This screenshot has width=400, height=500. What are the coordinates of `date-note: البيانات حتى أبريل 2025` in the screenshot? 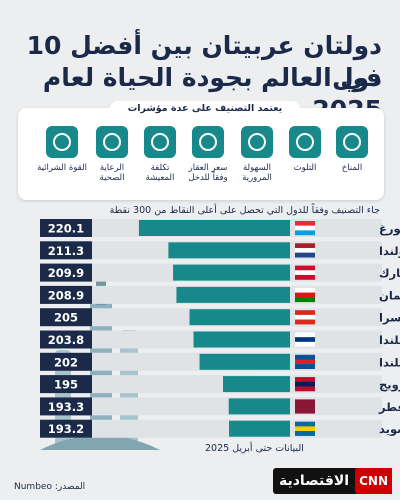 It's located at (254, 448).